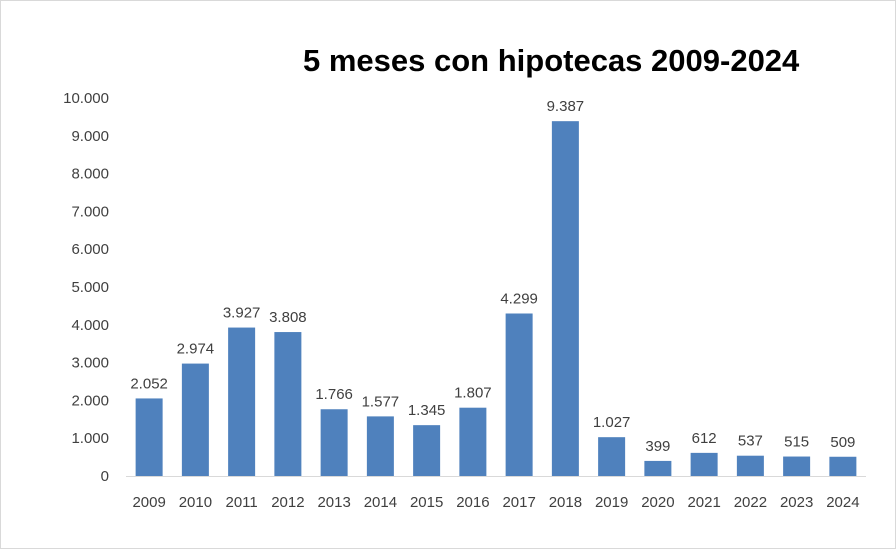 The width and height of the screenshot is (896, 549). I want to click on data-label: 4.299, so click(519, 298).